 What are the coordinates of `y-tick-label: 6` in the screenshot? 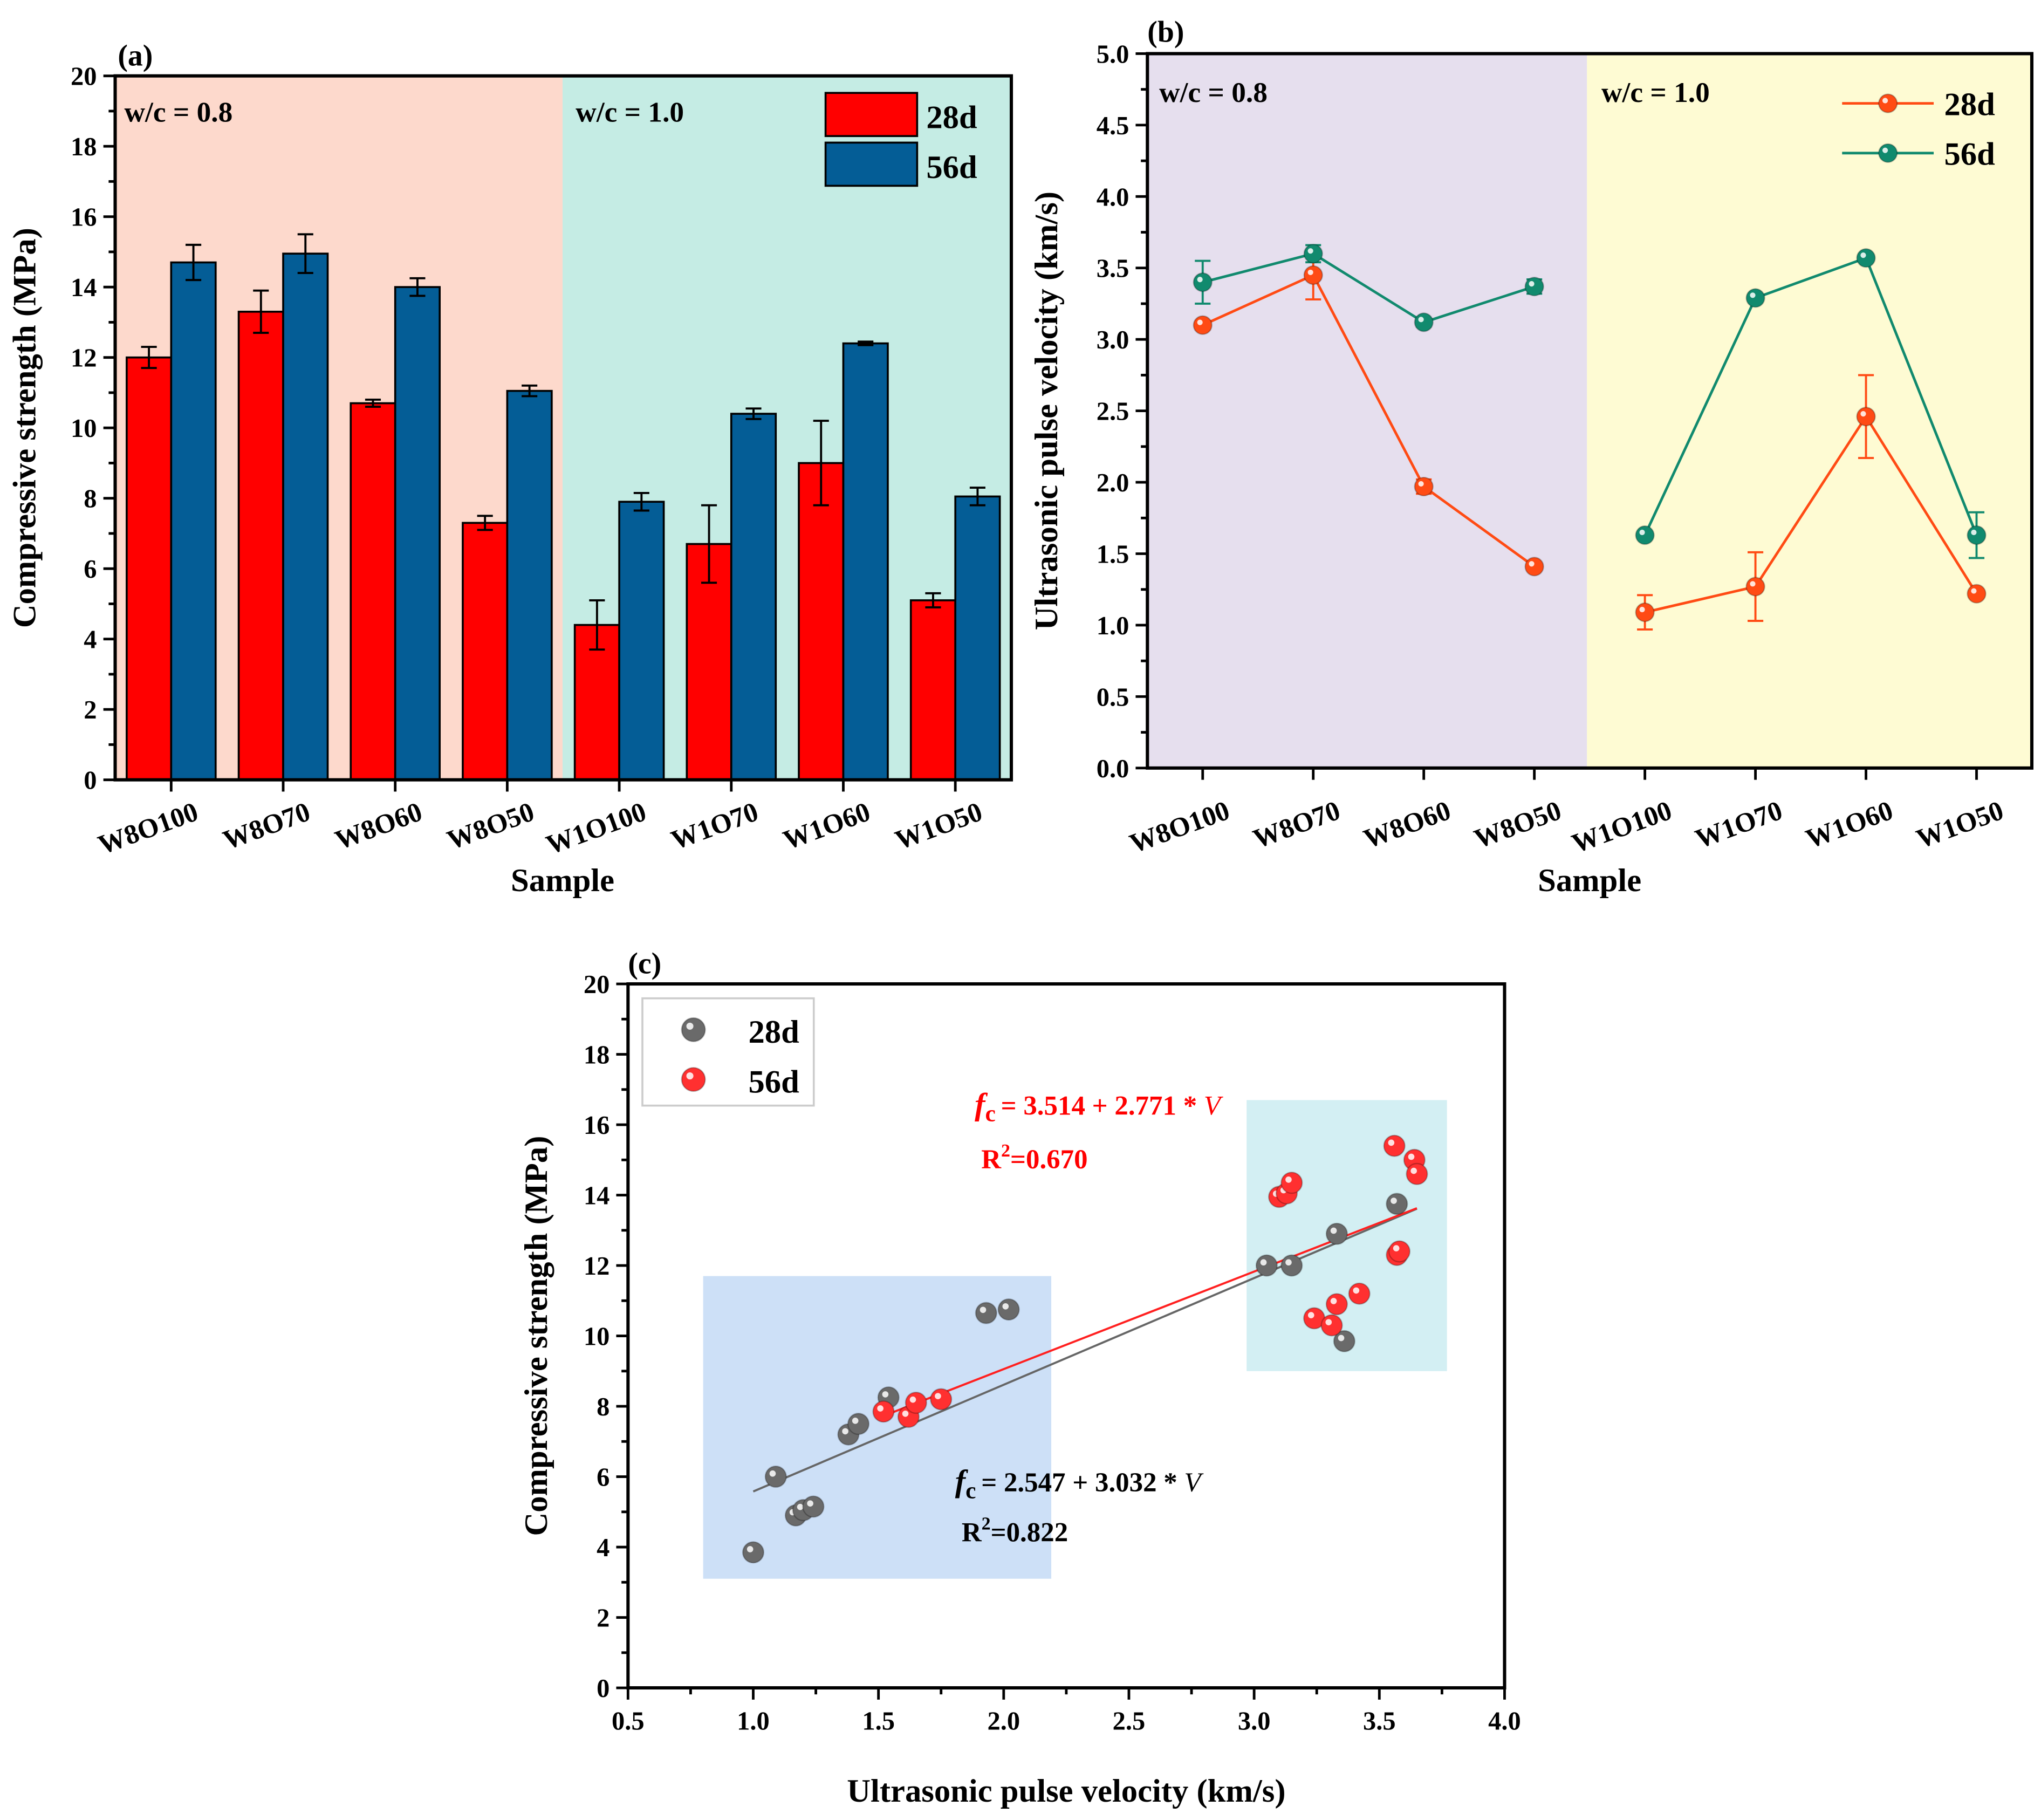 It's located at (90, 569).